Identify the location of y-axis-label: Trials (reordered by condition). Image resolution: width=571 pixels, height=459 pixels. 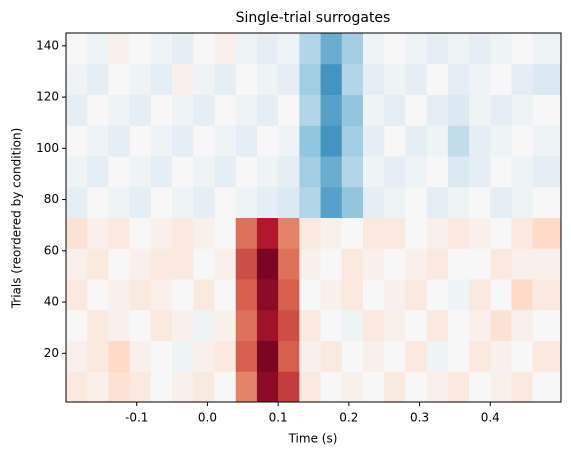
(17, 219).